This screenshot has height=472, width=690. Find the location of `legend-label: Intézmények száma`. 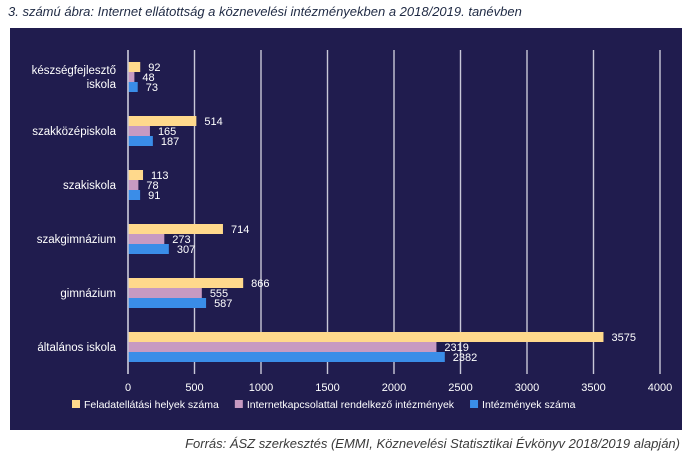

legend-label: Intézmények száma is located at coordinates (529, 405).